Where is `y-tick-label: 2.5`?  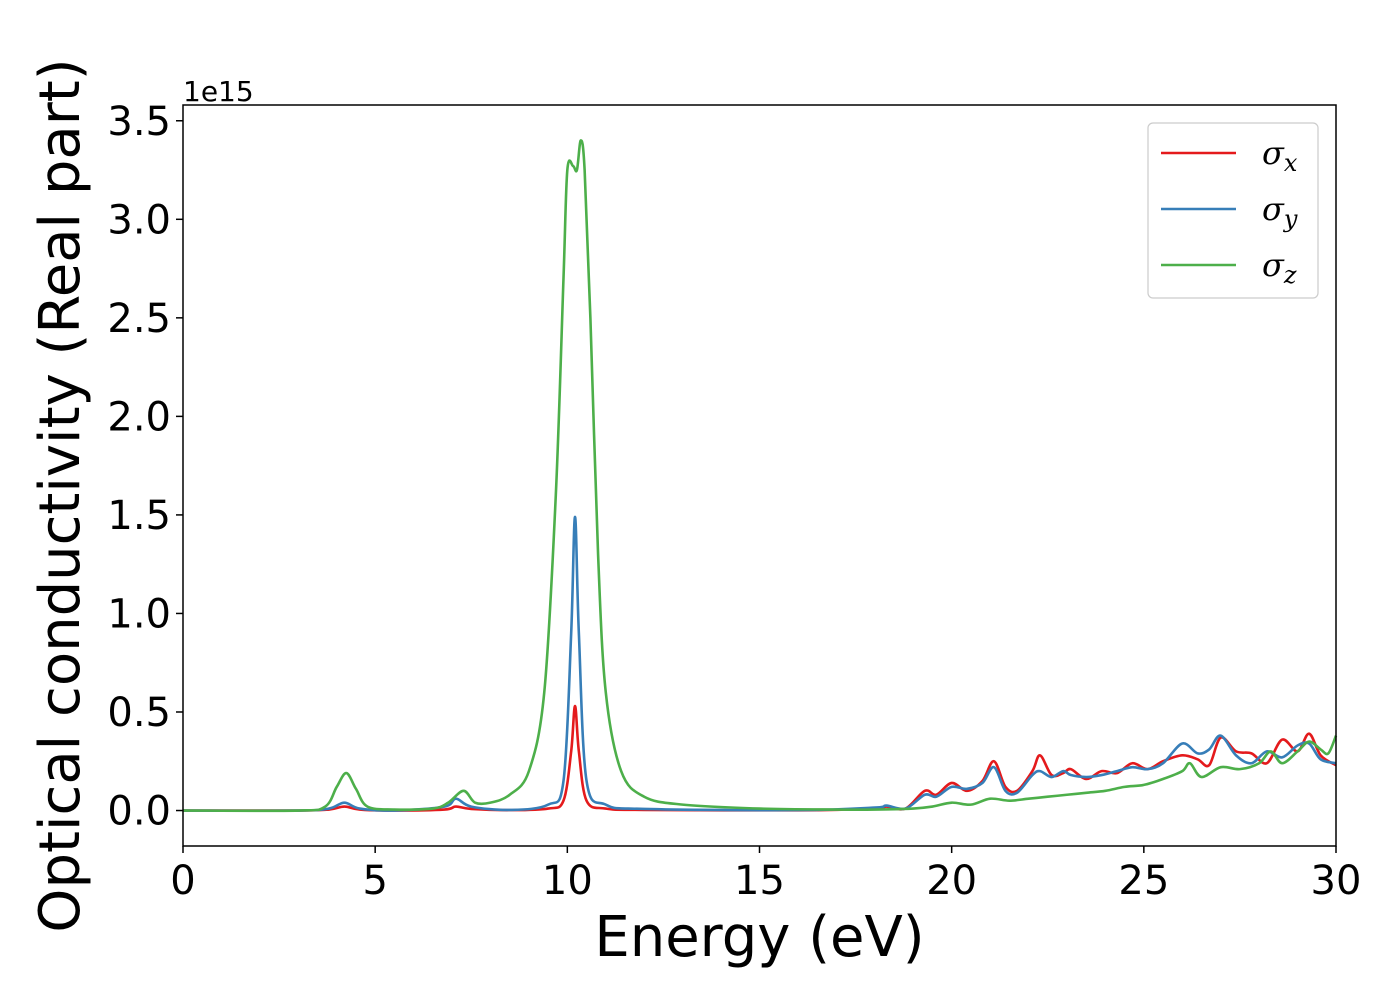 y-tick-label: 2.5 is located at coordinates (139, 319).